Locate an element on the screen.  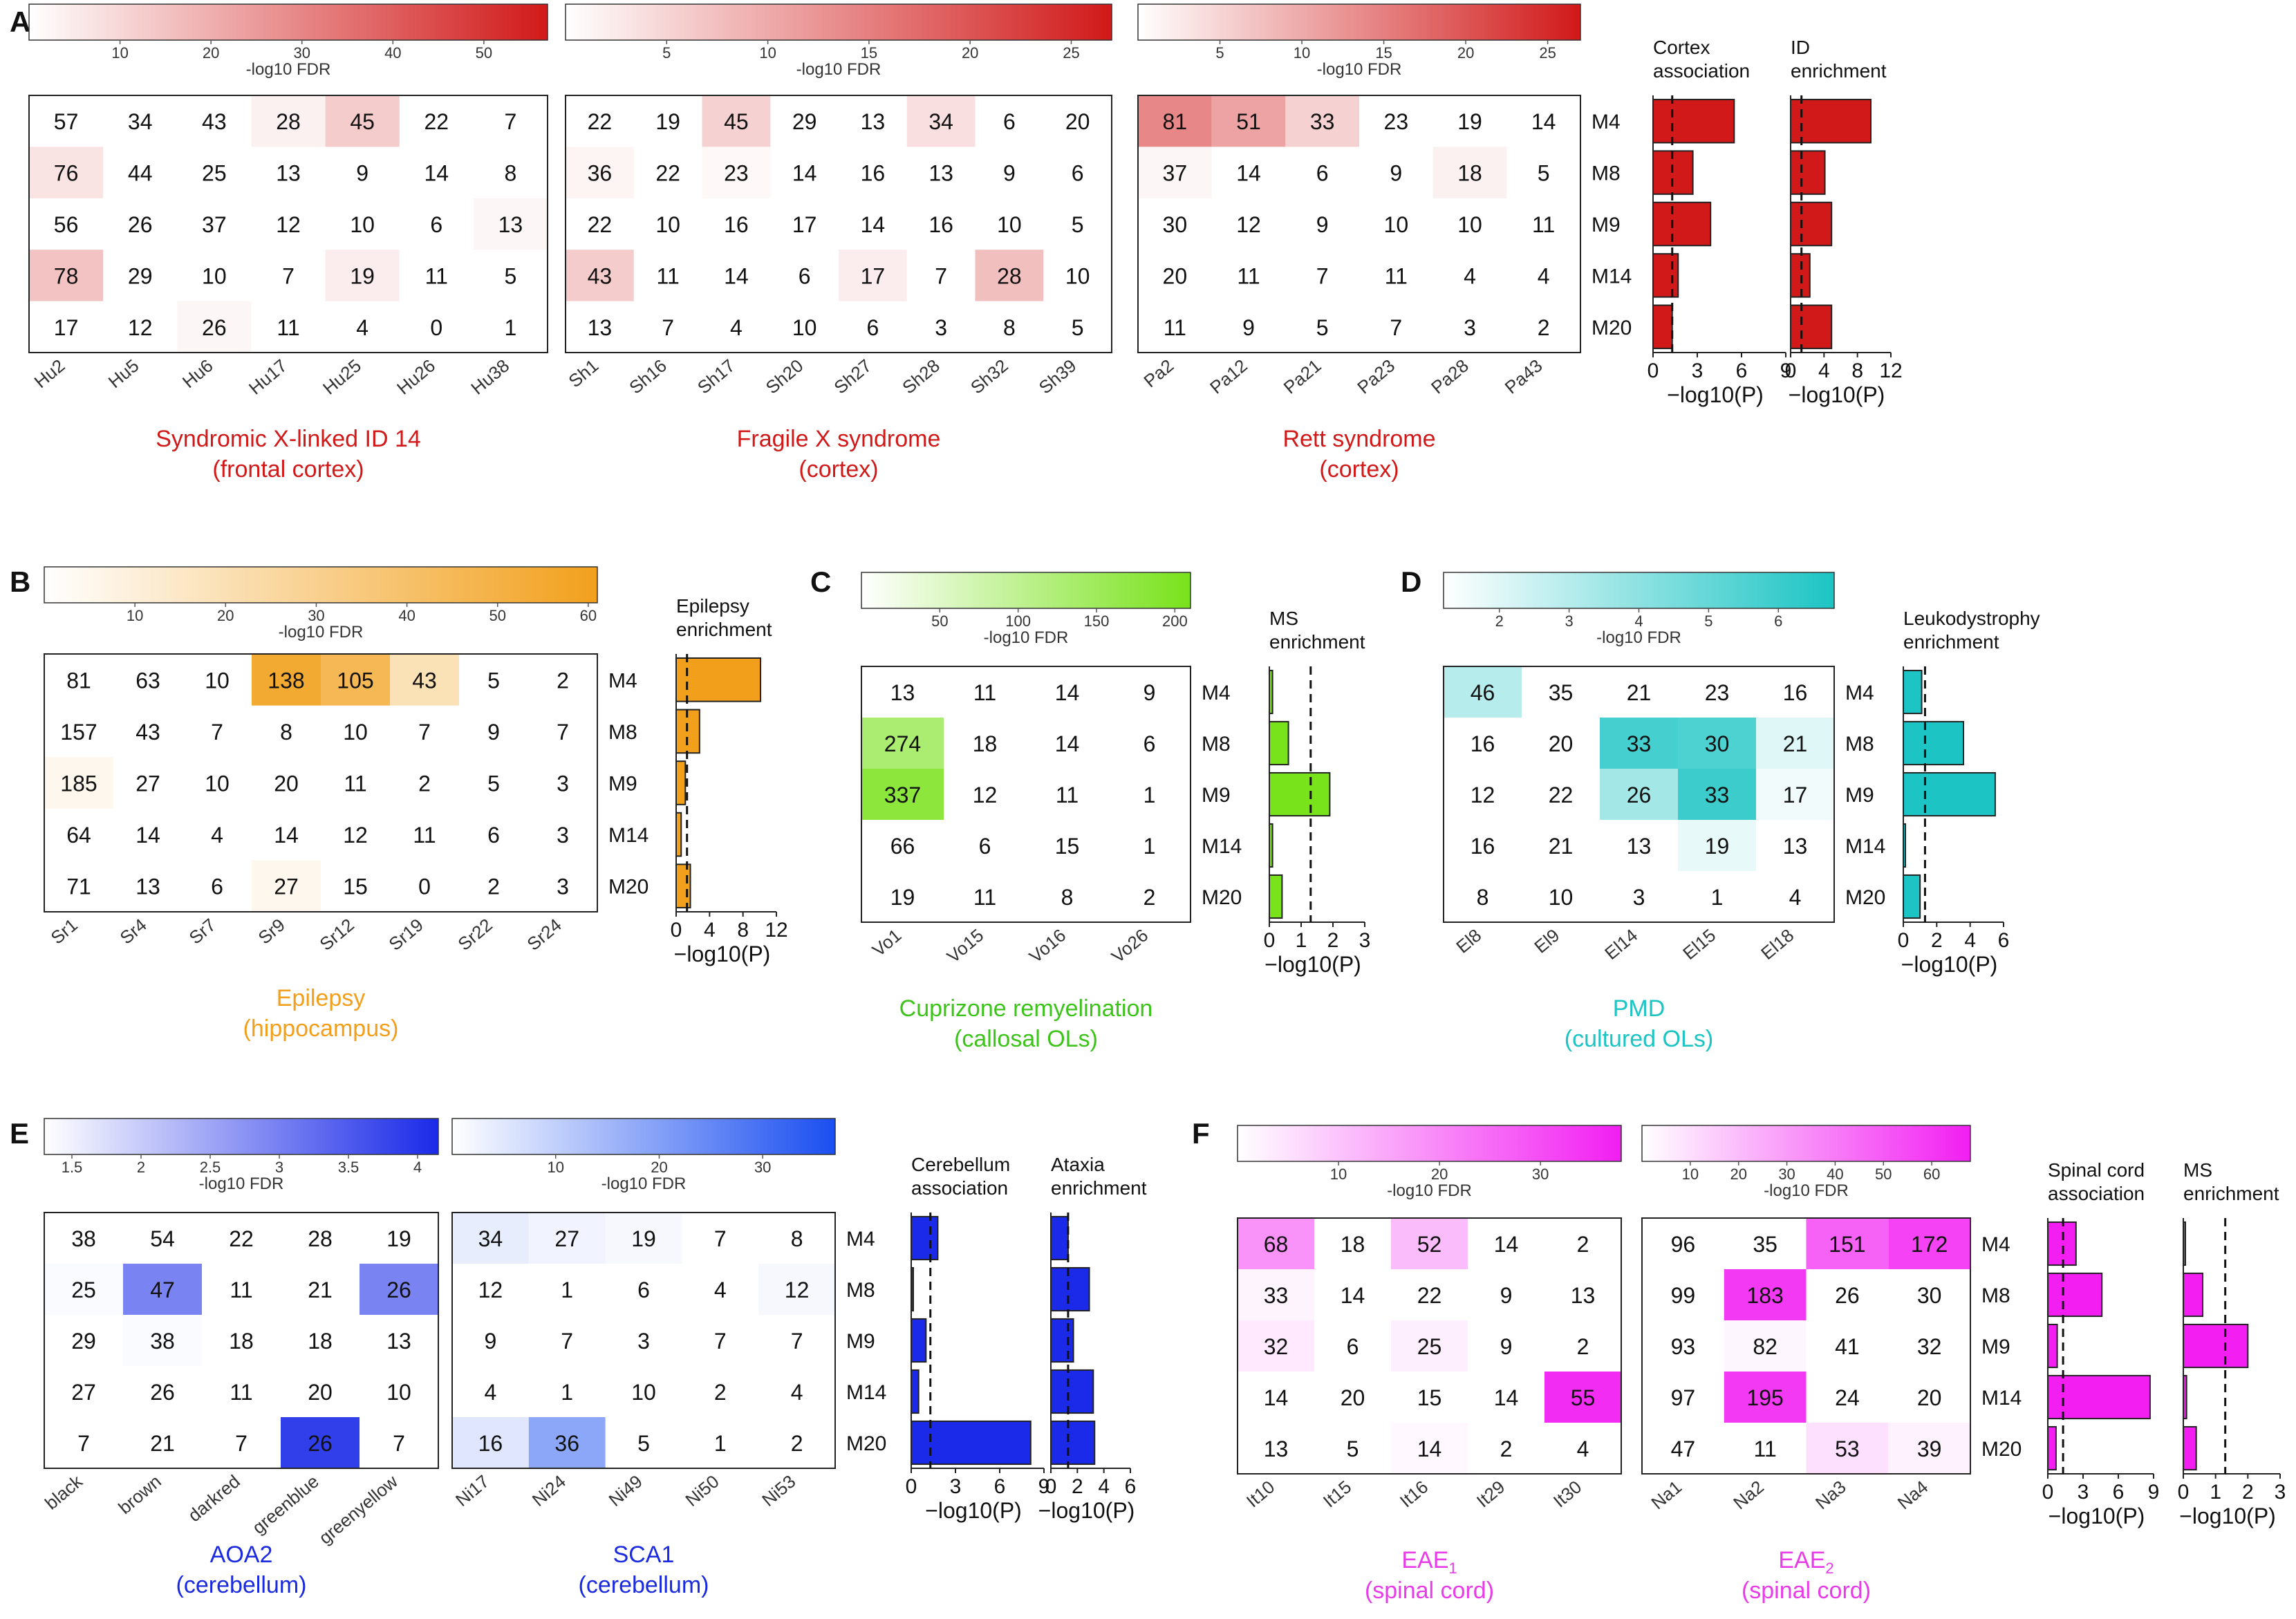
heatmap-cell-value: 54 is located at coordinates (162, 1238).